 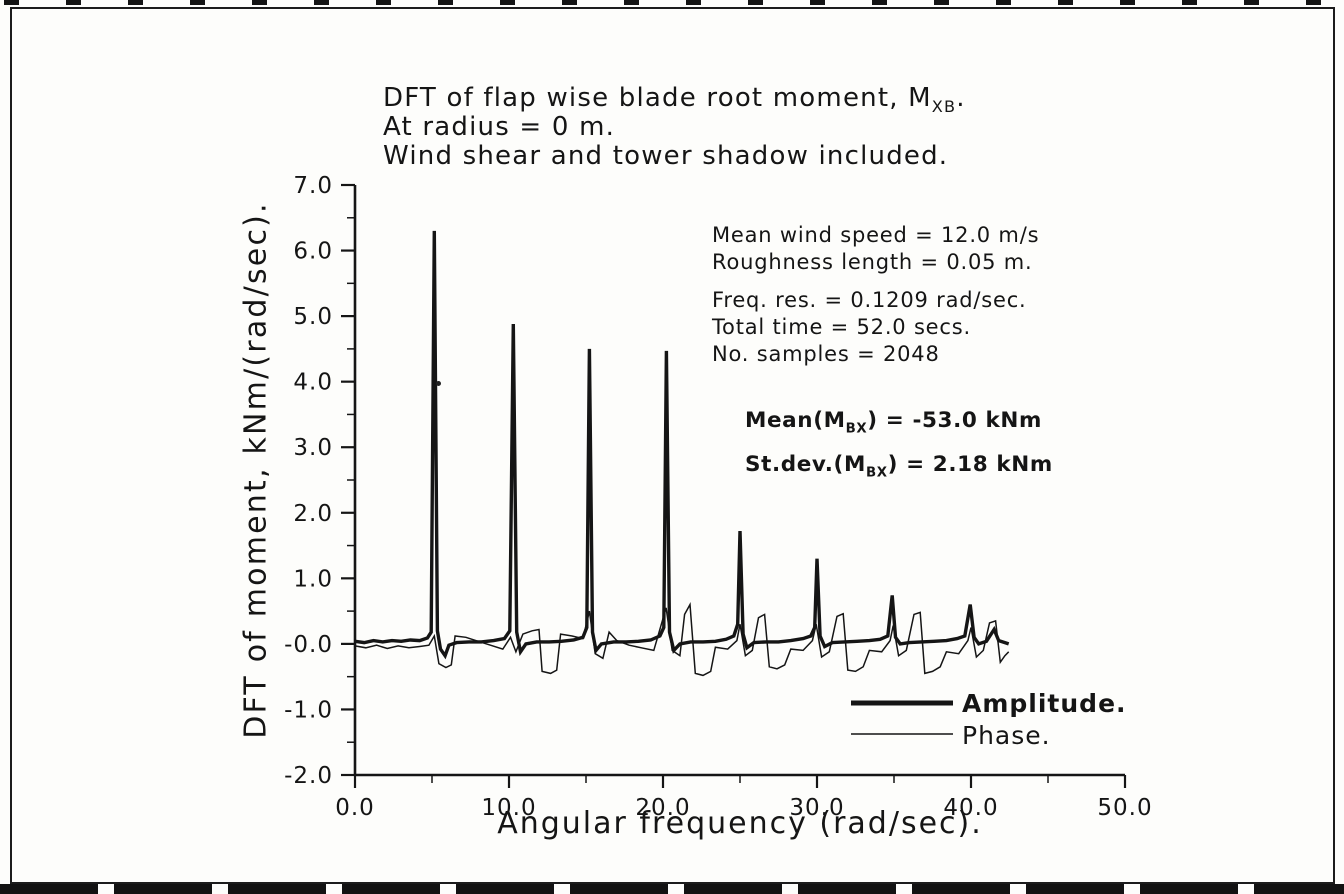 I want to click on x-tick-label: 0.0, so click(x=355, y=808).